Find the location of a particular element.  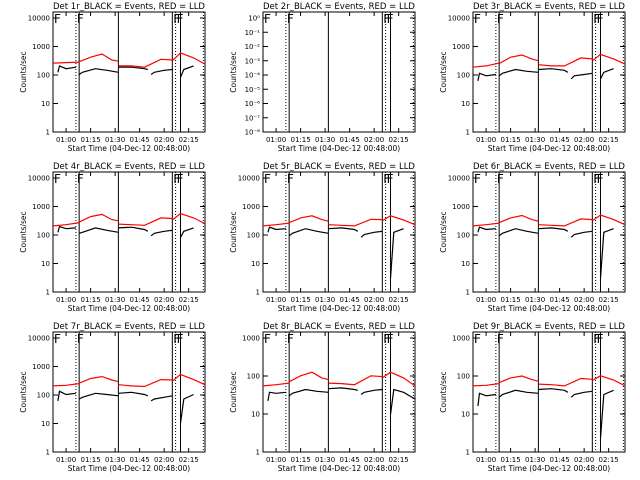

panel-title: Det 1r_BLACK = Events, RED = LLD is located at coordinates (129, 7).